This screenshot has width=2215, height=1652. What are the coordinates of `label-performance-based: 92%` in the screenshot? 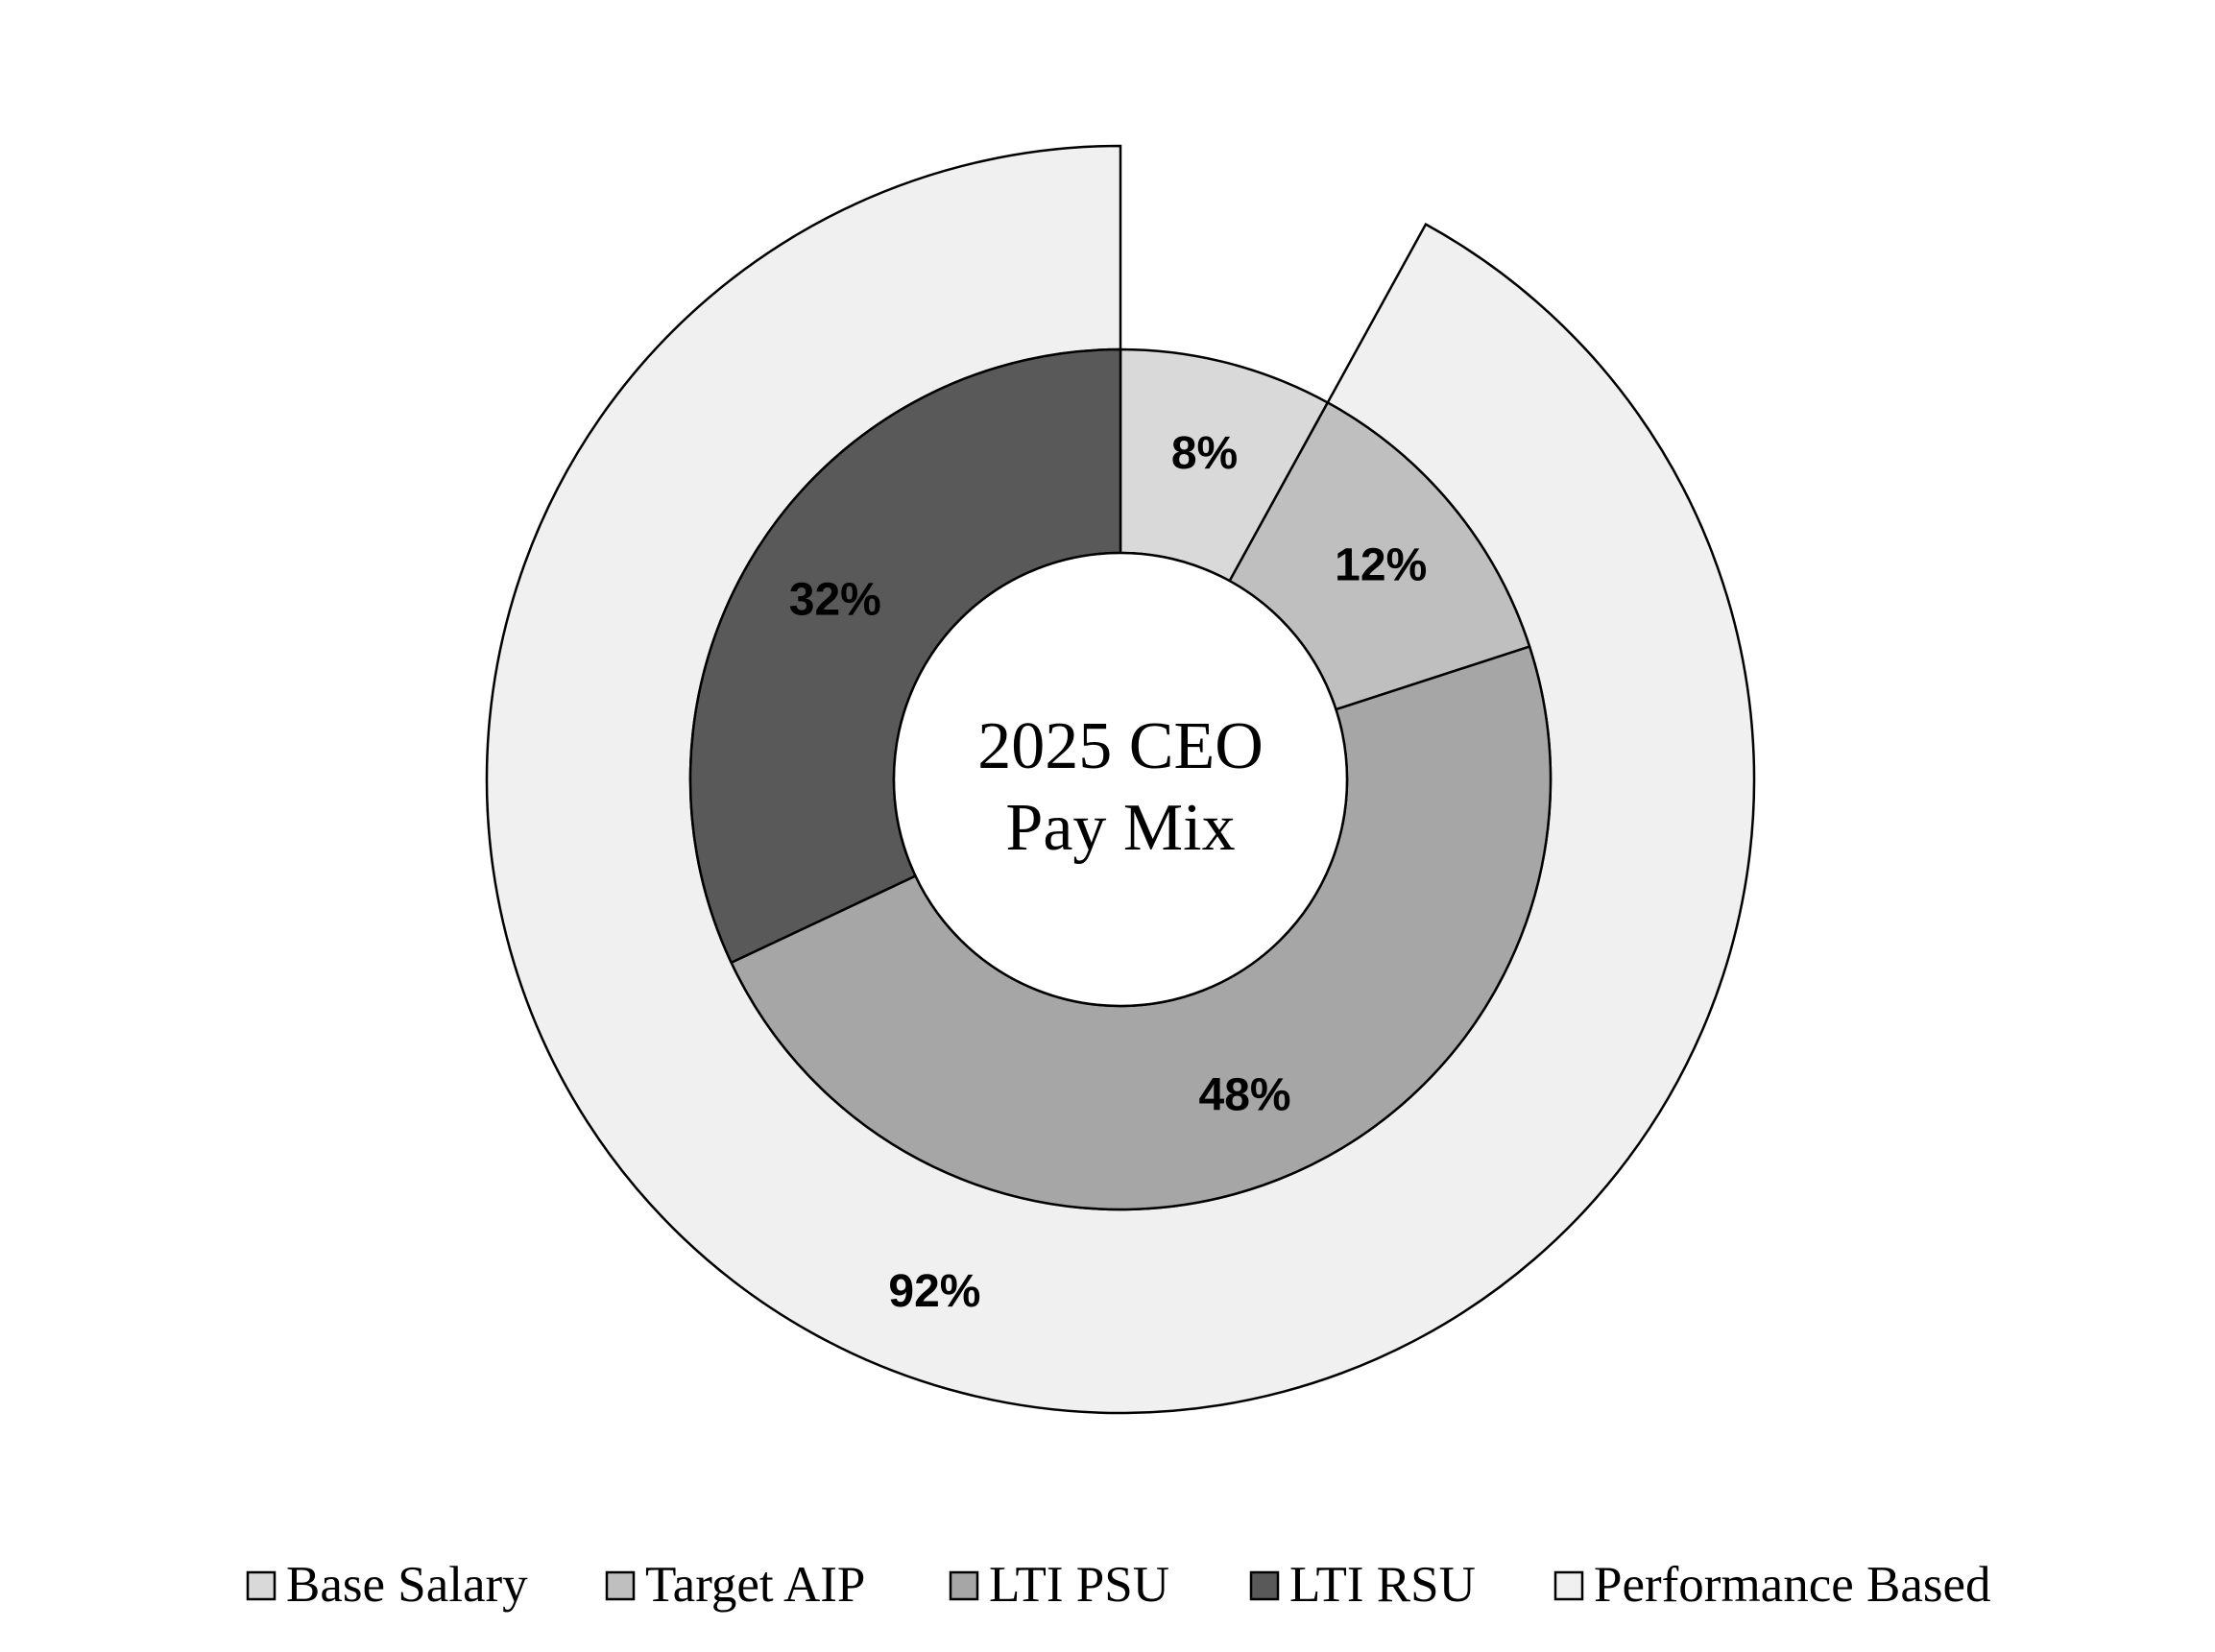 It's located at (934, 1291).